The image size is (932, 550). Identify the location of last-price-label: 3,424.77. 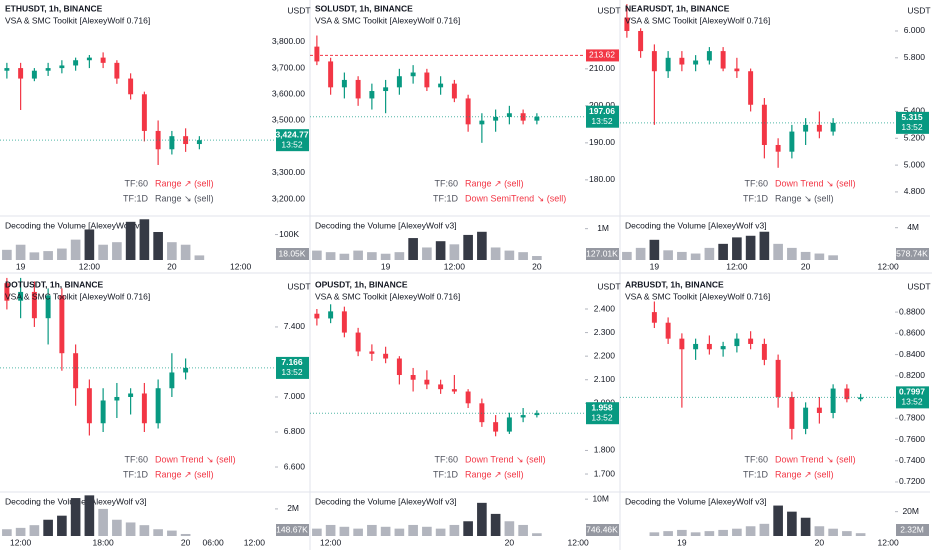
(291, 134).